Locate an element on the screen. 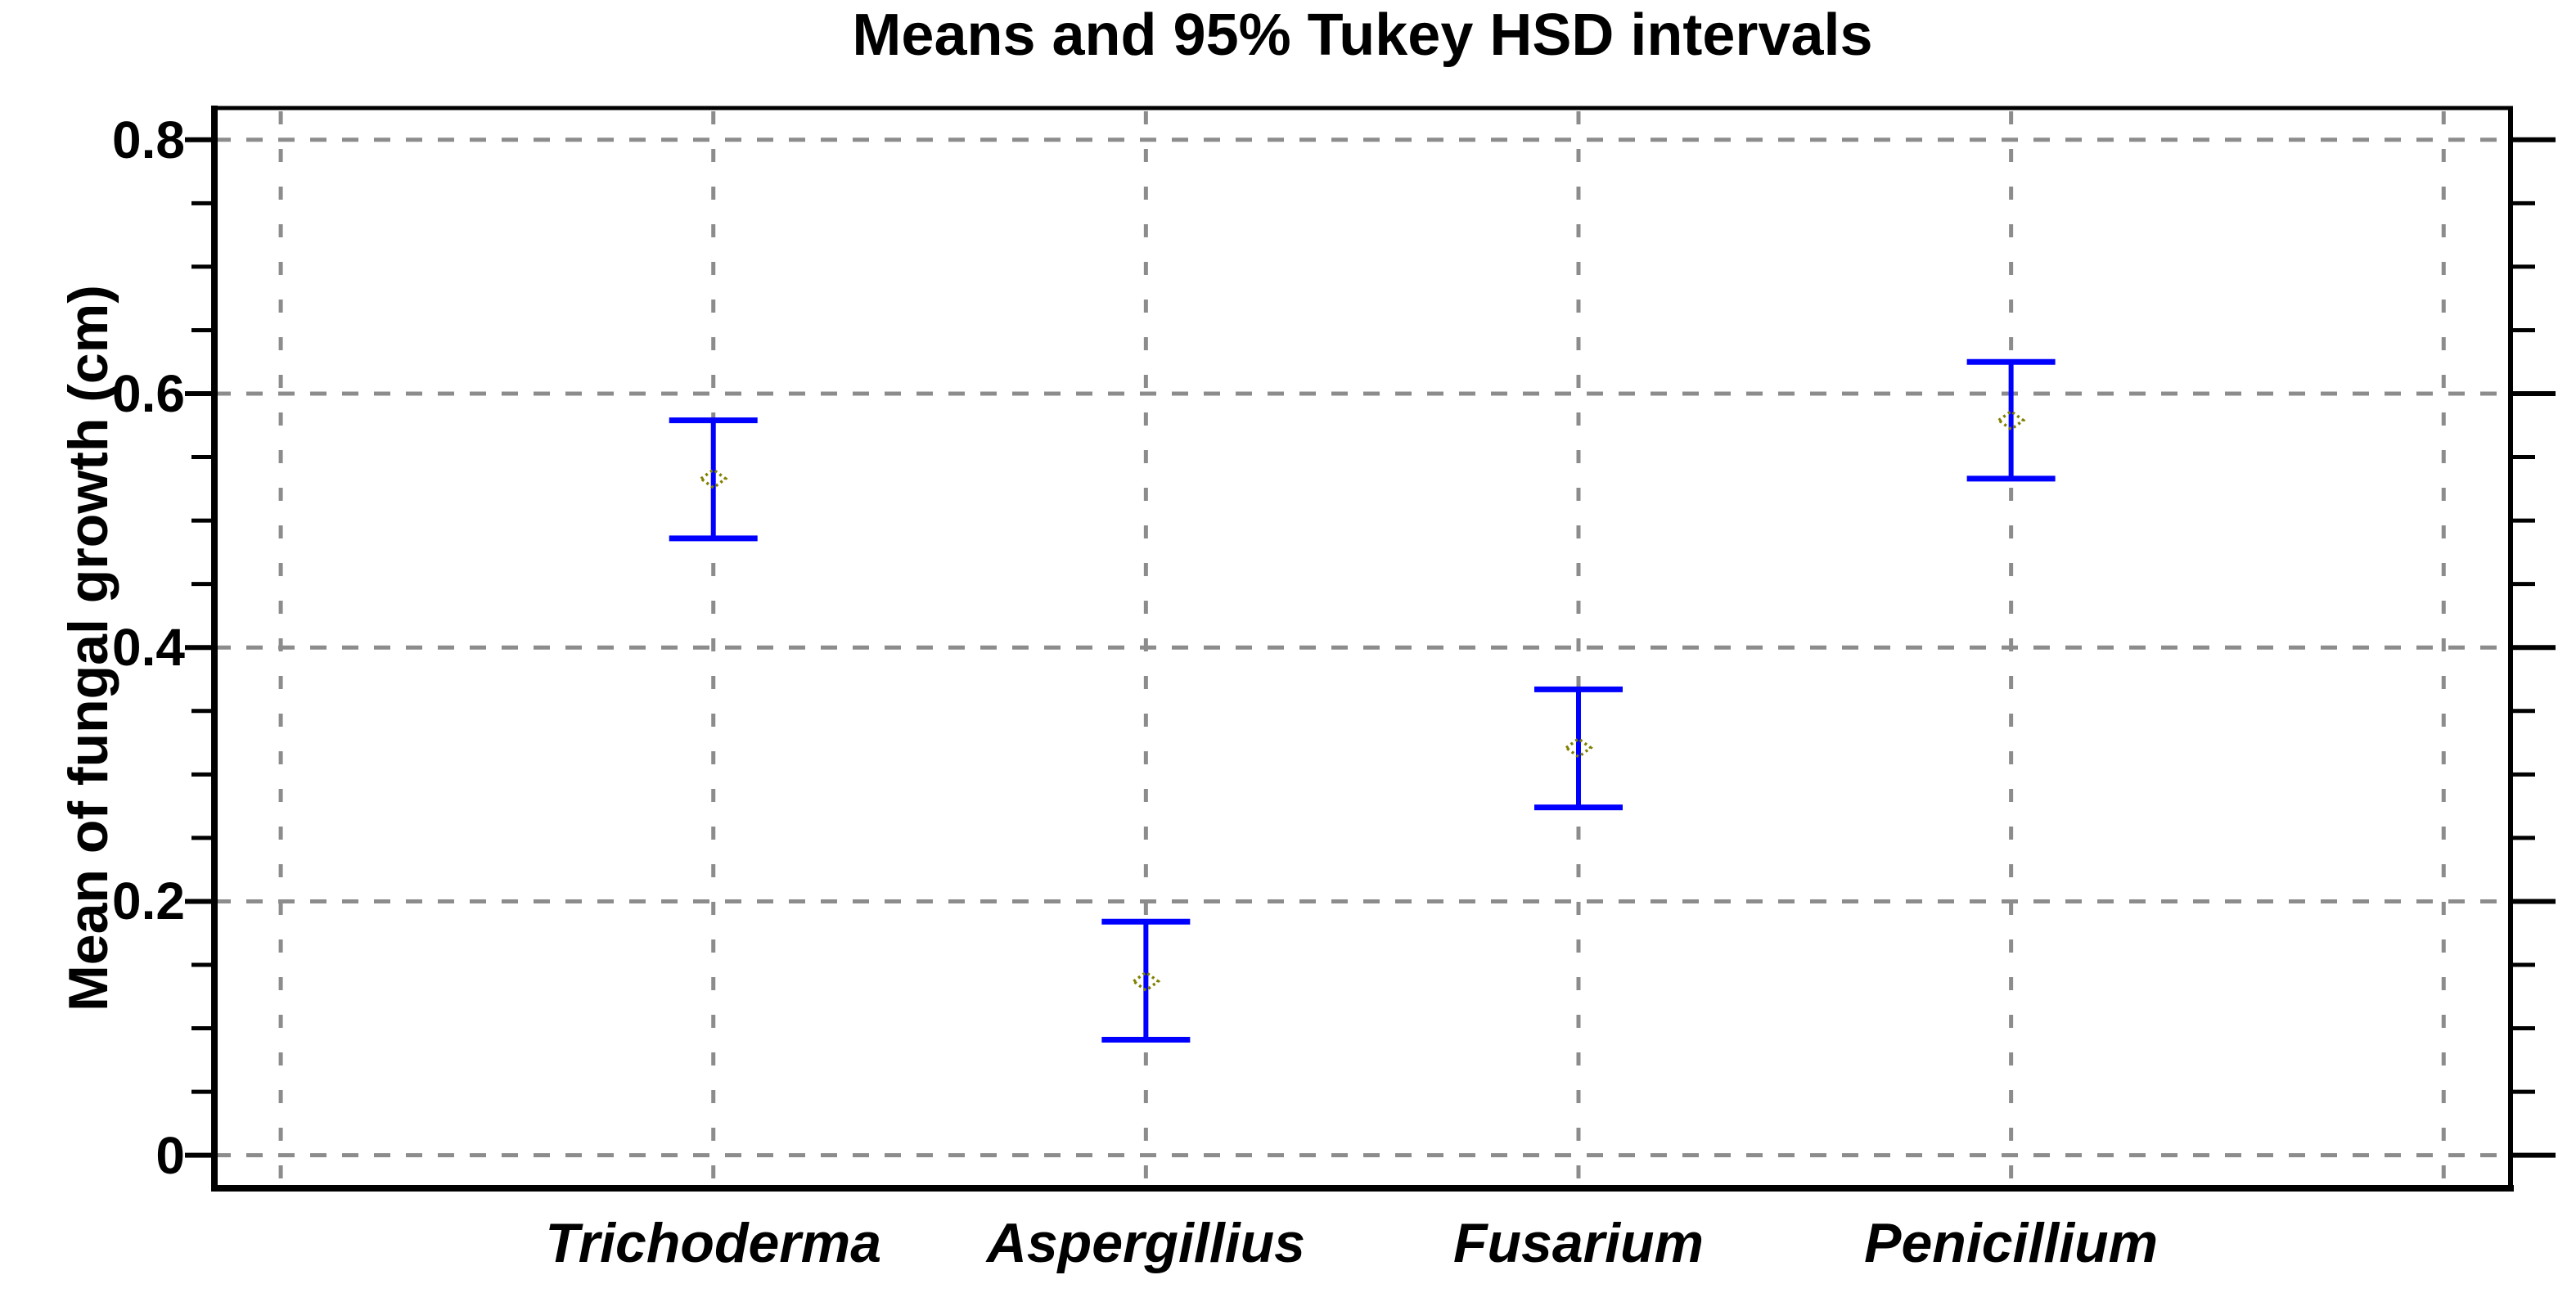 The height and width of the screenshot is (1293, 2576). chart-title: Means and 95% Tukey HSD intervals is located at coordinates (1362, 35).